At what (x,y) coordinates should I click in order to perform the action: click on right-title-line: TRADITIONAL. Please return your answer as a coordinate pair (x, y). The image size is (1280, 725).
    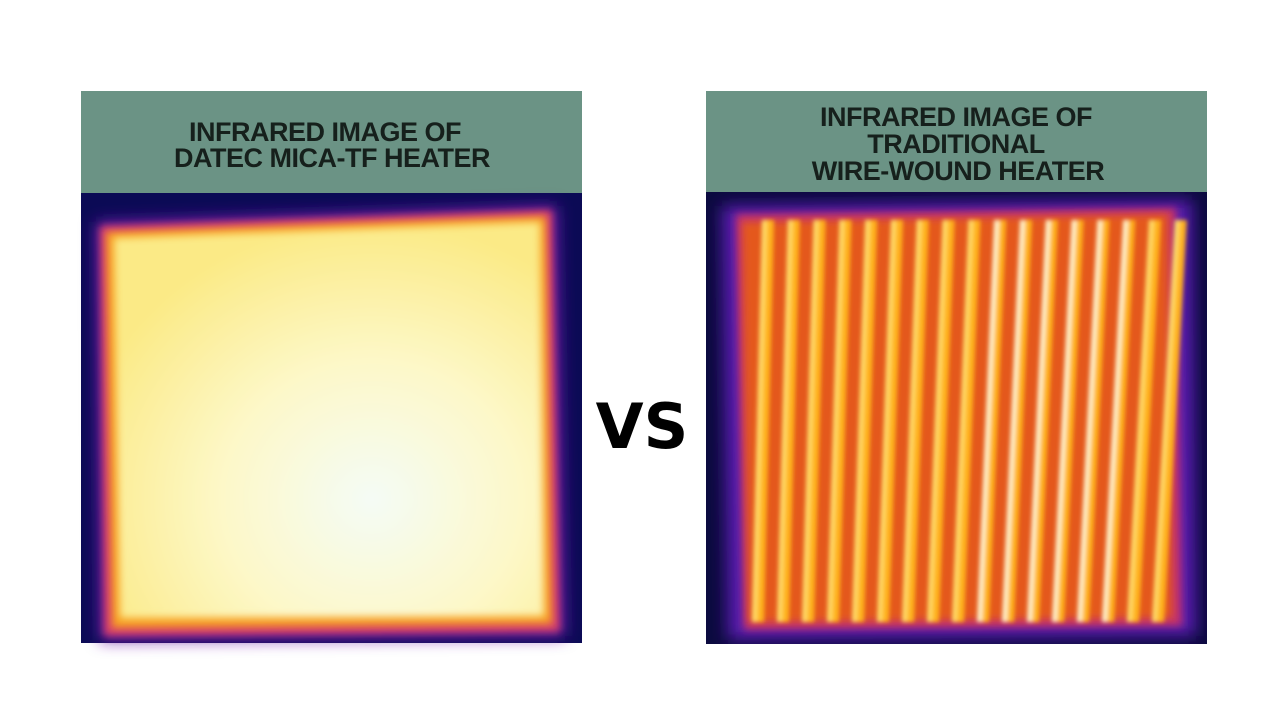
    Looking at the image, I should click on (955, 144).